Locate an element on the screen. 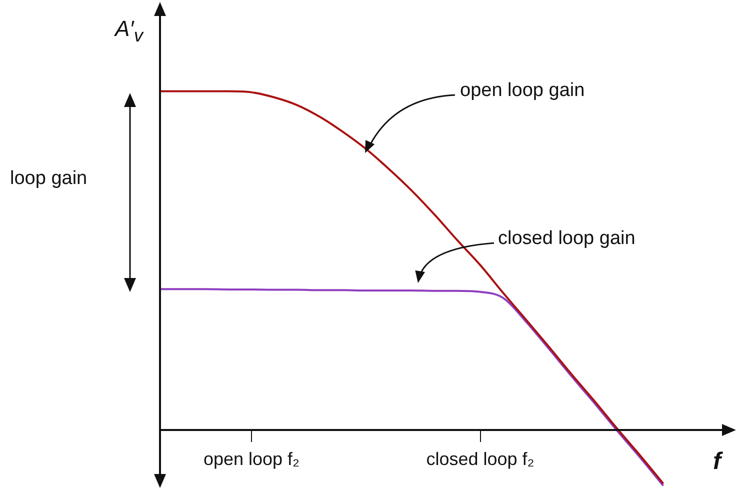 The image size is (738, 489). y-axis-title: A′$_{v}$ is located at coordinates (129, 31).